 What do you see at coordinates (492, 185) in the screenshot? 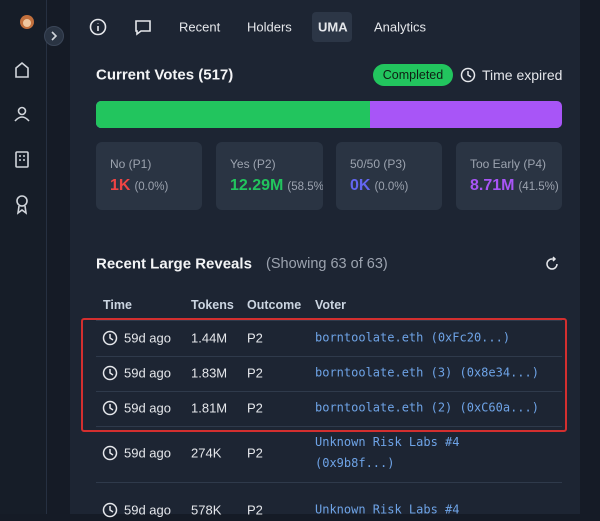
I see `amount: 8.71M` at bounding box center [492, 185].